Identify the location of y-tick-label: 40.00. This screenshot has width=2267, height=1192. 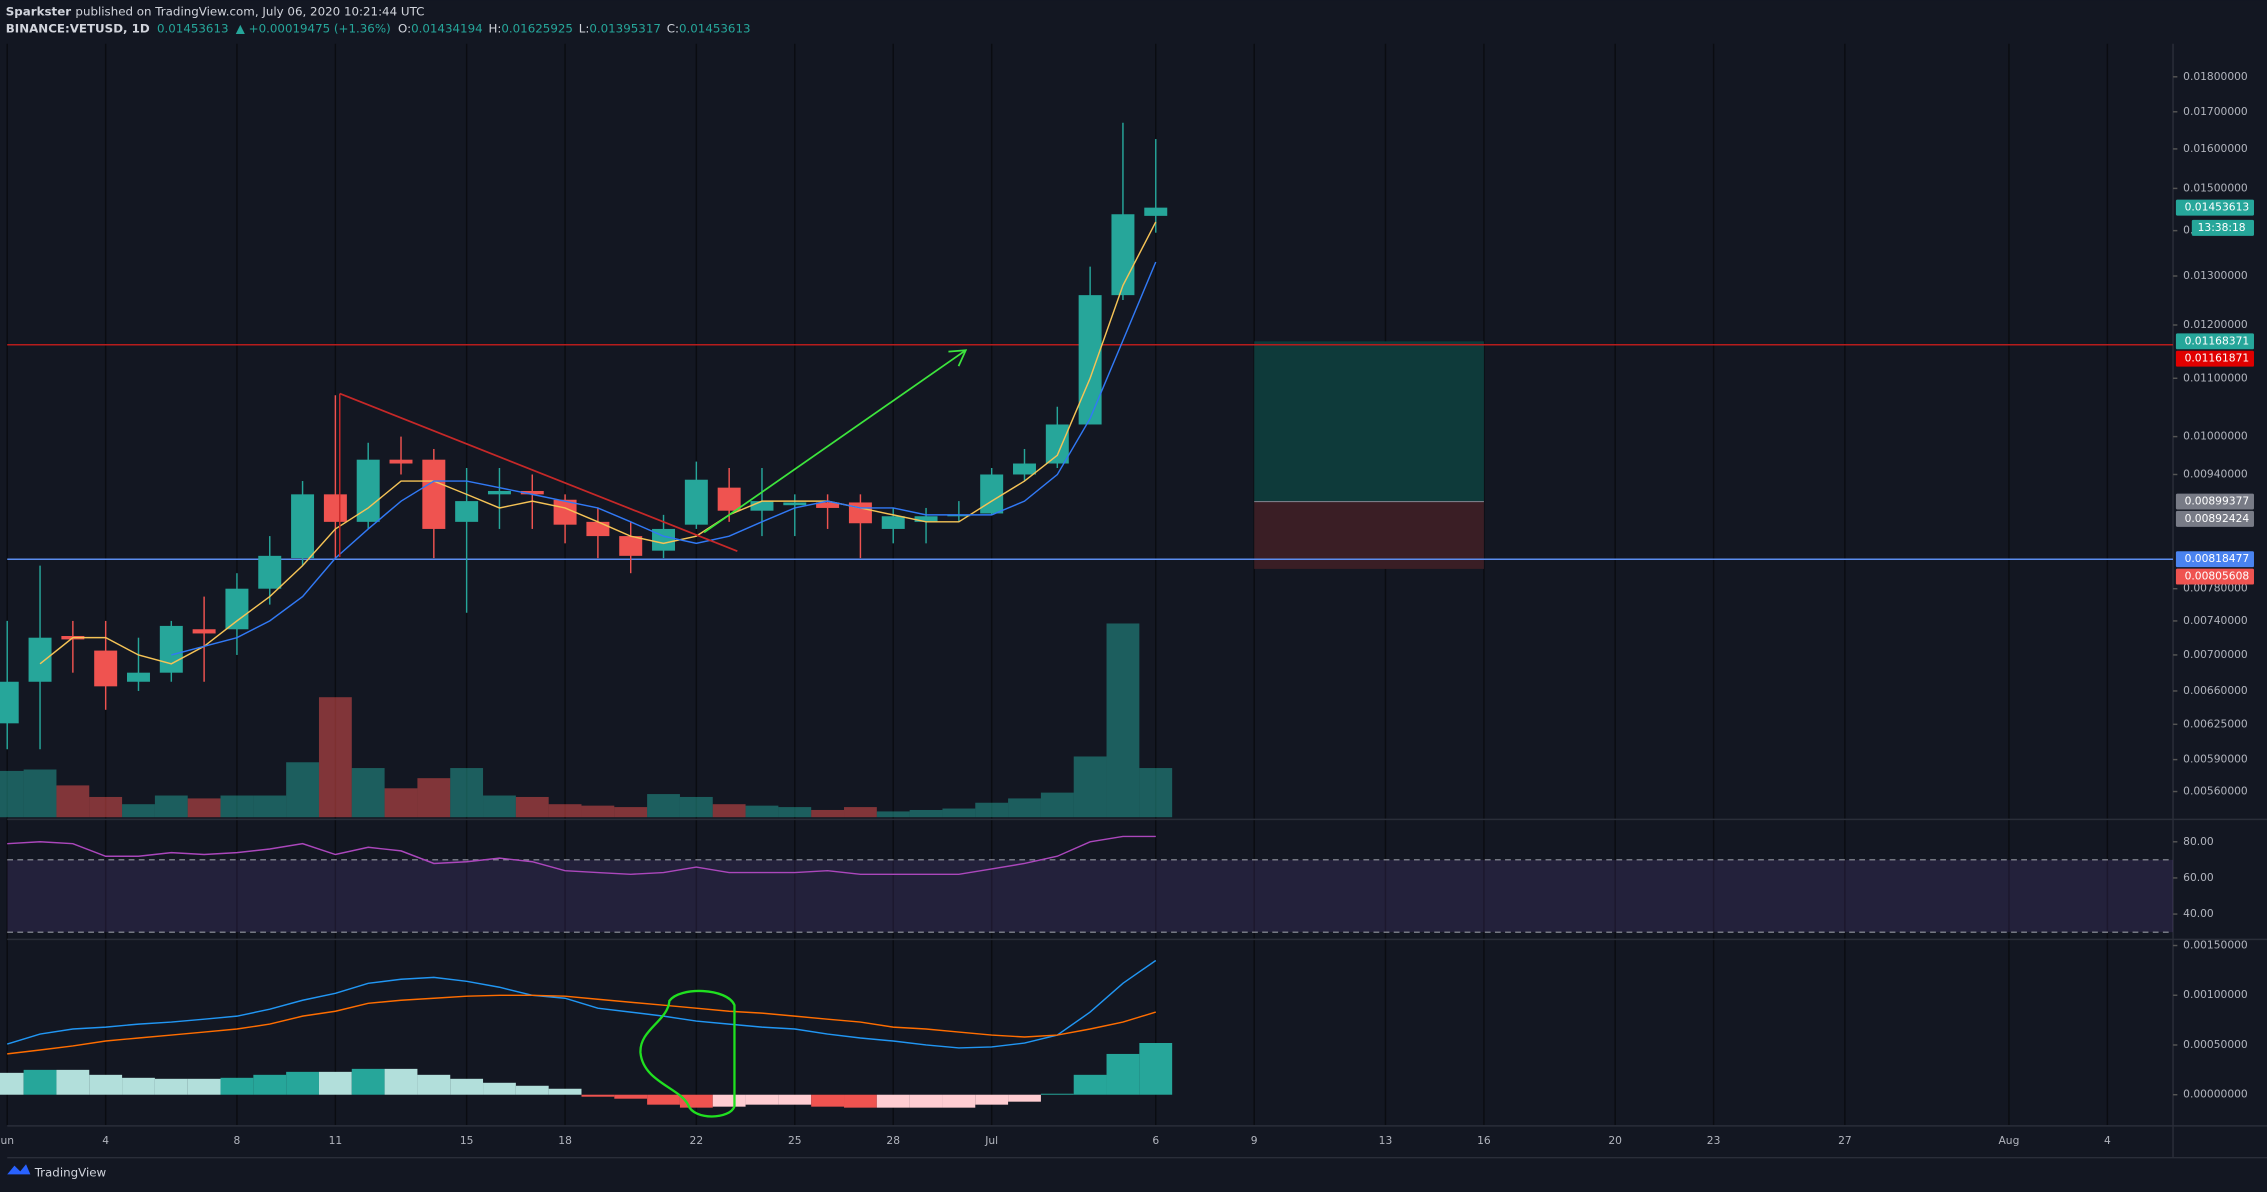
(2198, 913).